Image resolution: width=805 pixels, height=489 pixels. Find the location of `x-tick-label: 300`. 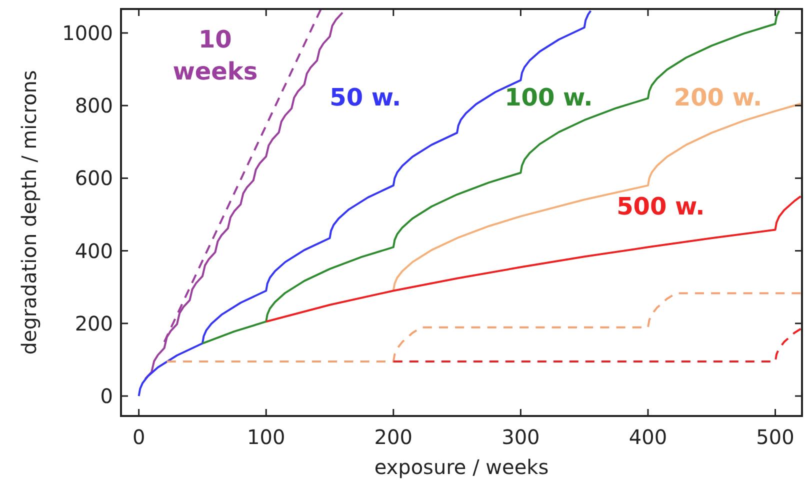

x-tick-label: 300 is located at coordinates (521, 437).